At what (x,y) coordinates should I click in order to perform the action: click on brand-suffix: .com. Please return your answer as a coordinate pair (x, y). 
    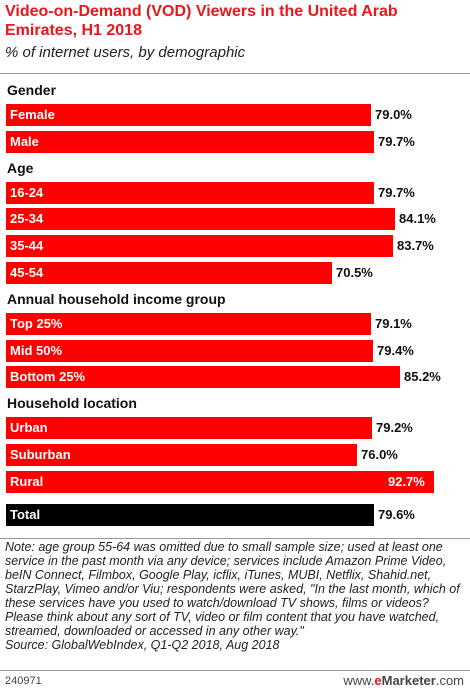
    Looking at the image, I should click on (449, 680).